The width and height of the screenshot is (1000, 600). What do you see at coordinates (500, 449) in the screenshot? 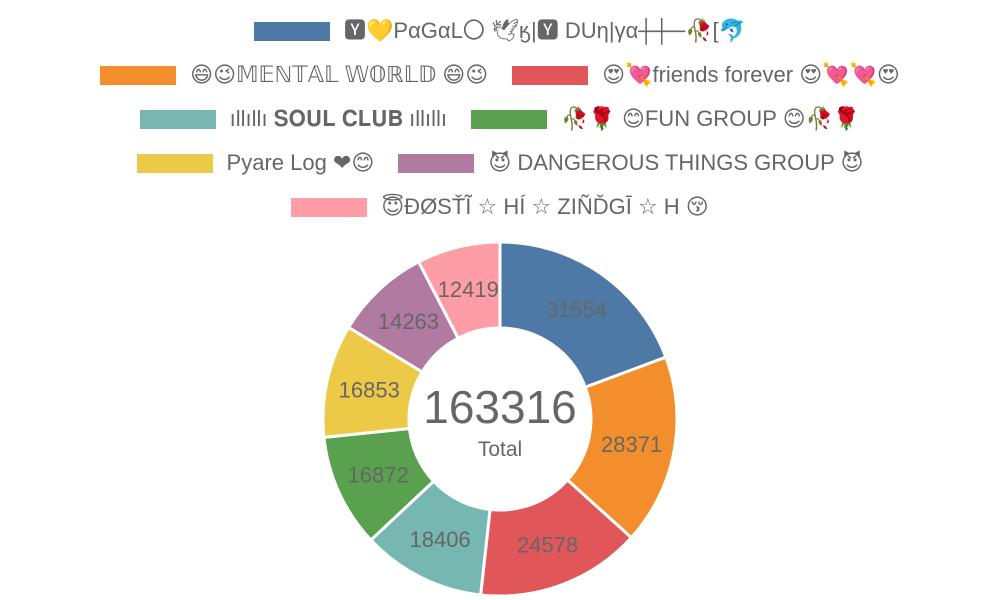
I see `total-caption: Total` at bounding box center [500, 449].